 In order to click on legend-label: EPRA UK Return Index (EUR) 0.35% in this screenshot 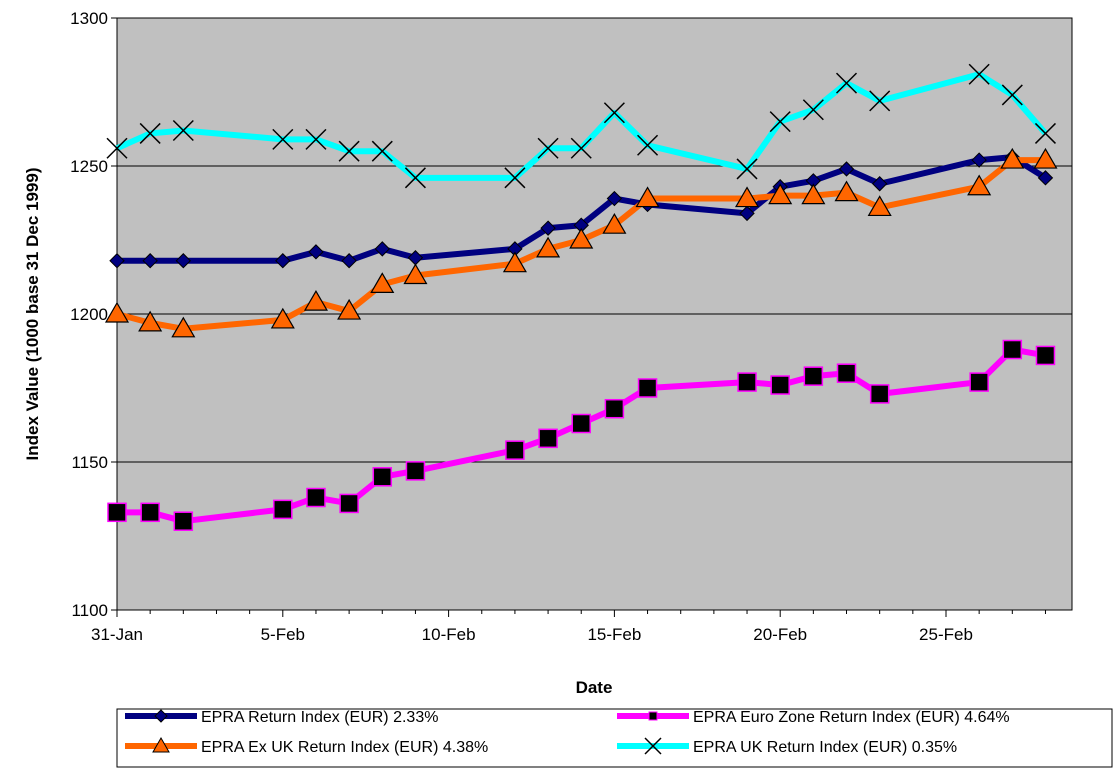, I will do `click(825, 747)`.